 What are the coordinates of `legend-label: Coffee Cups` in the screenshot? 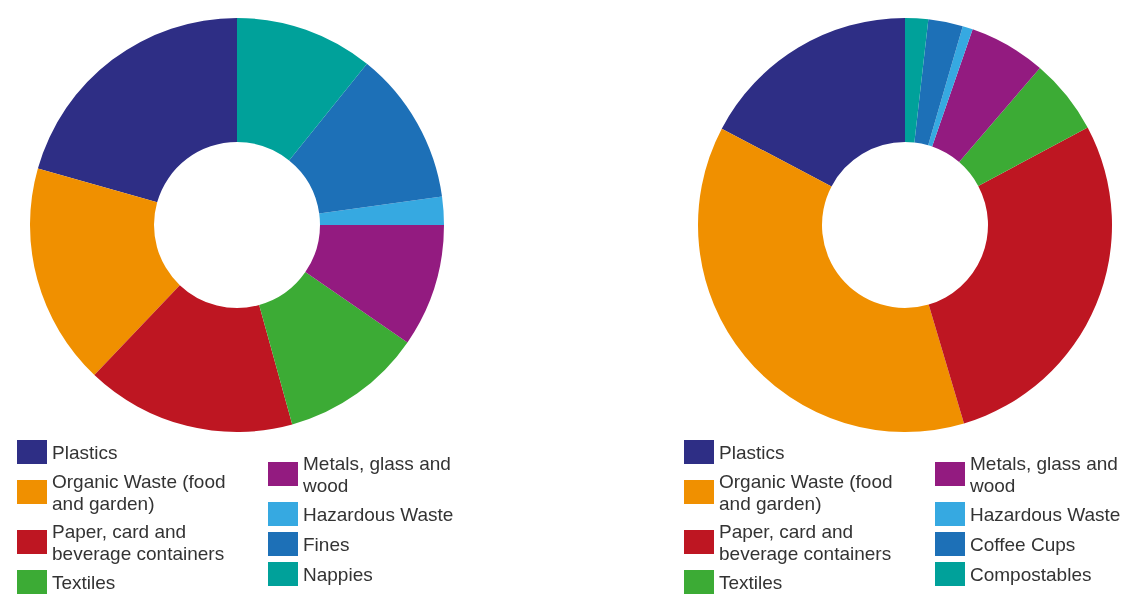 It's located at (1023, 544).